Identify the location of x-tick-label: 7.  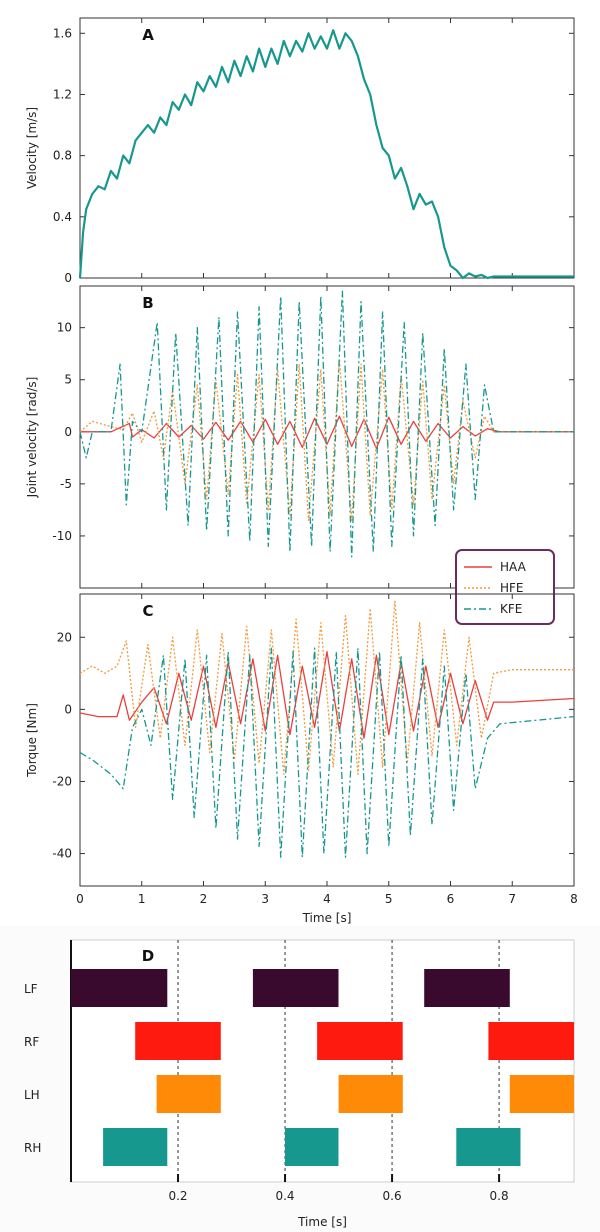
(512, 899).